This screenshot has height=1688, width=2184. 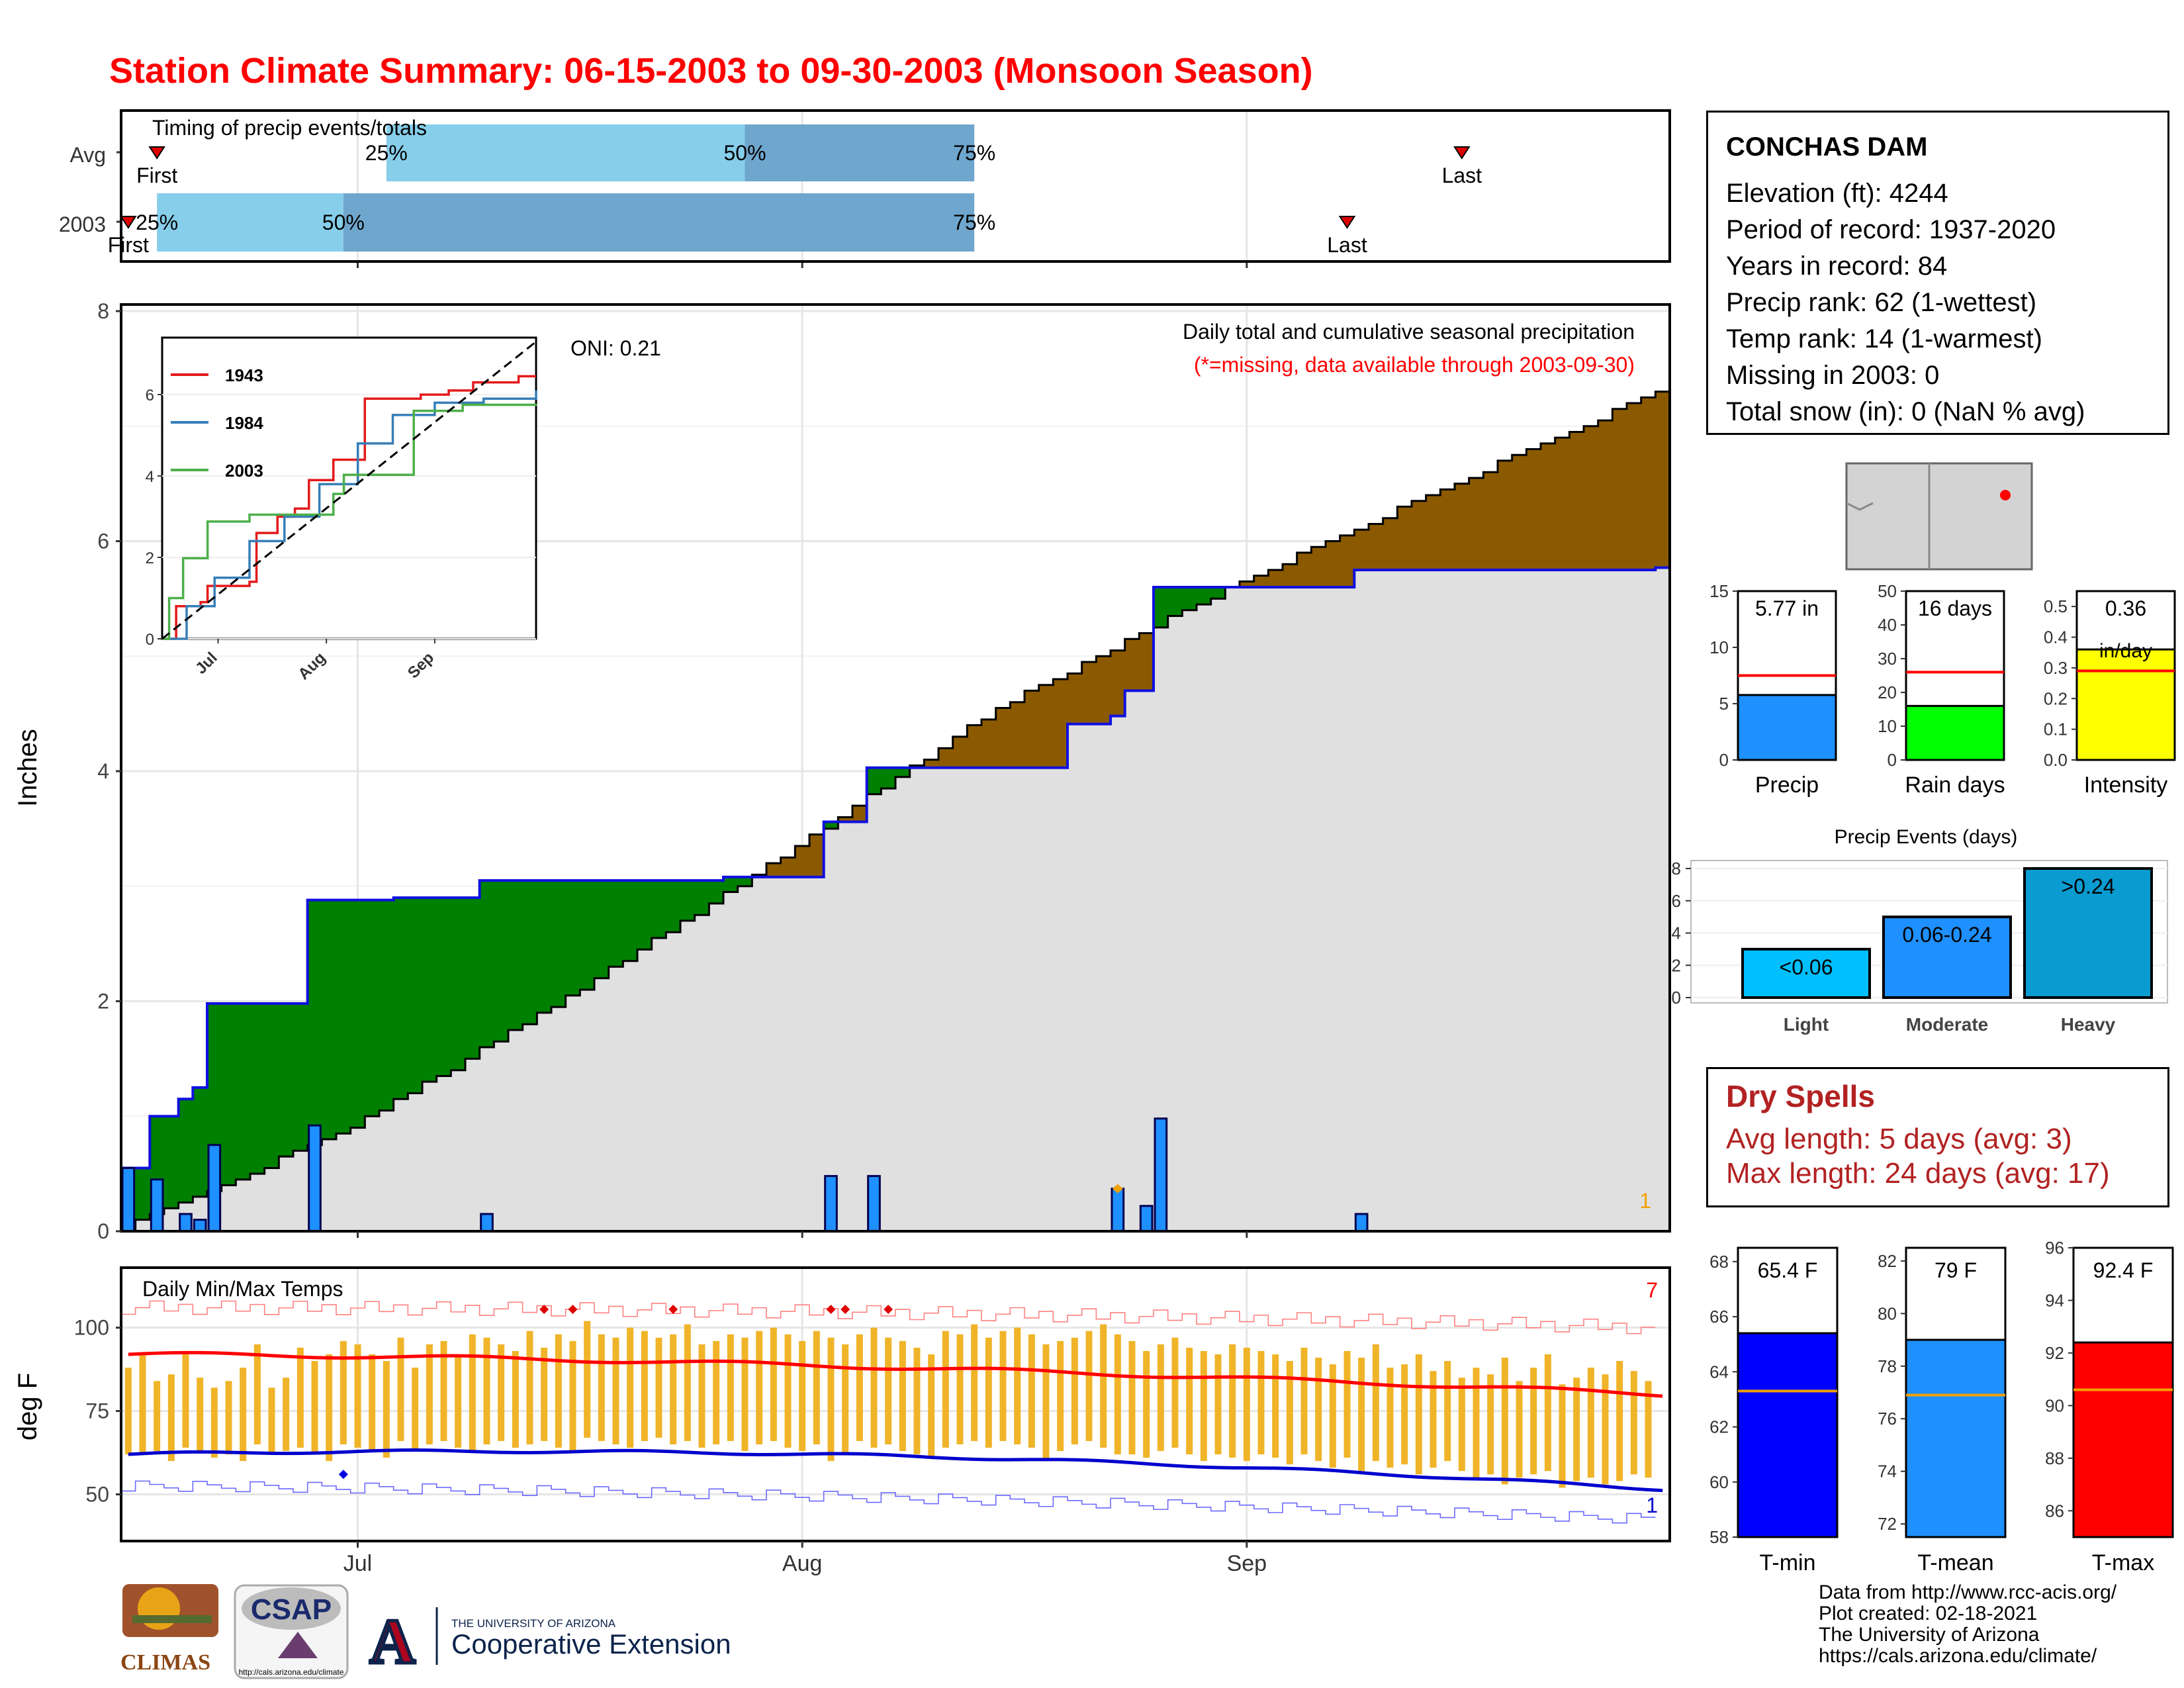 I want to click on station-elevation: Elevation (ft): 4244, so click(x=1837, y=193).